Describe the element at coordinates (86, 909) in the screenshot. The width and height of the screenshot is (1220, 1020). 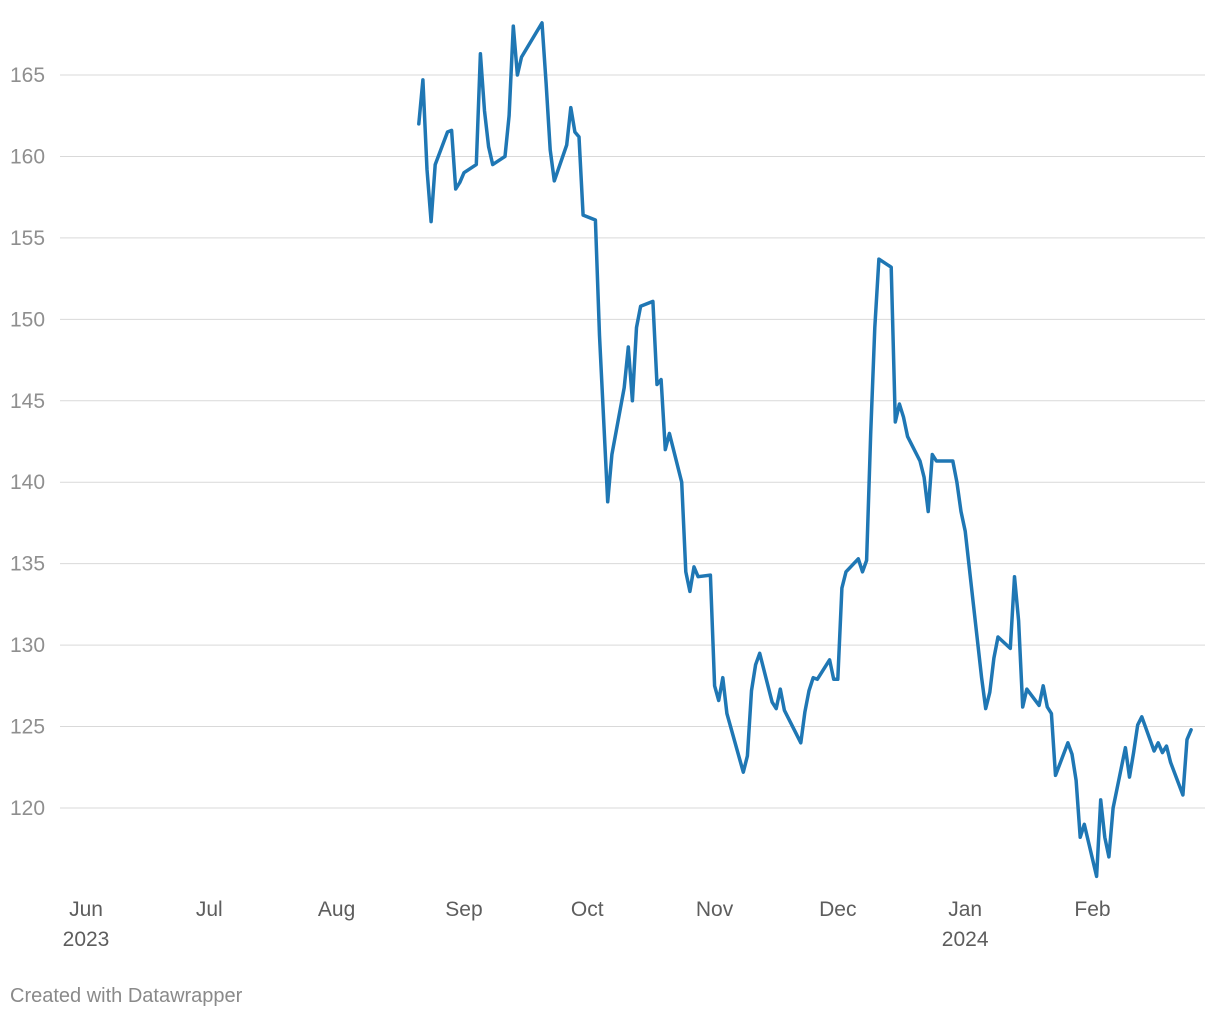
I see `x-tick-label: Jun` at that location.